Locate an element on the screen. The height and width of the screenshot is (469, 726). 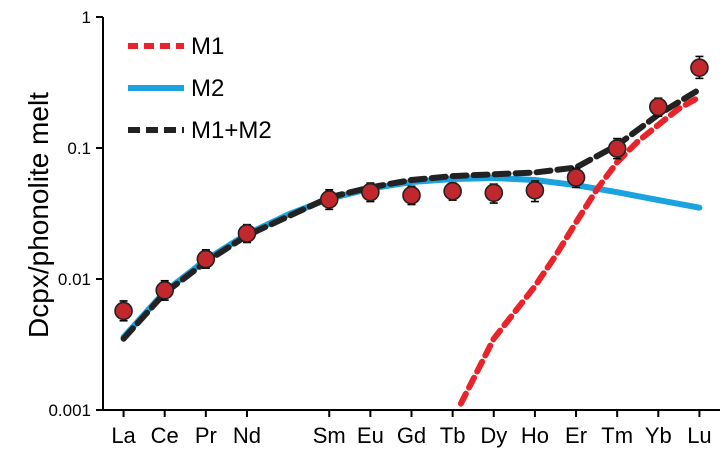
legend-label-2: M1+M2 is located at coordinates (231, 130).